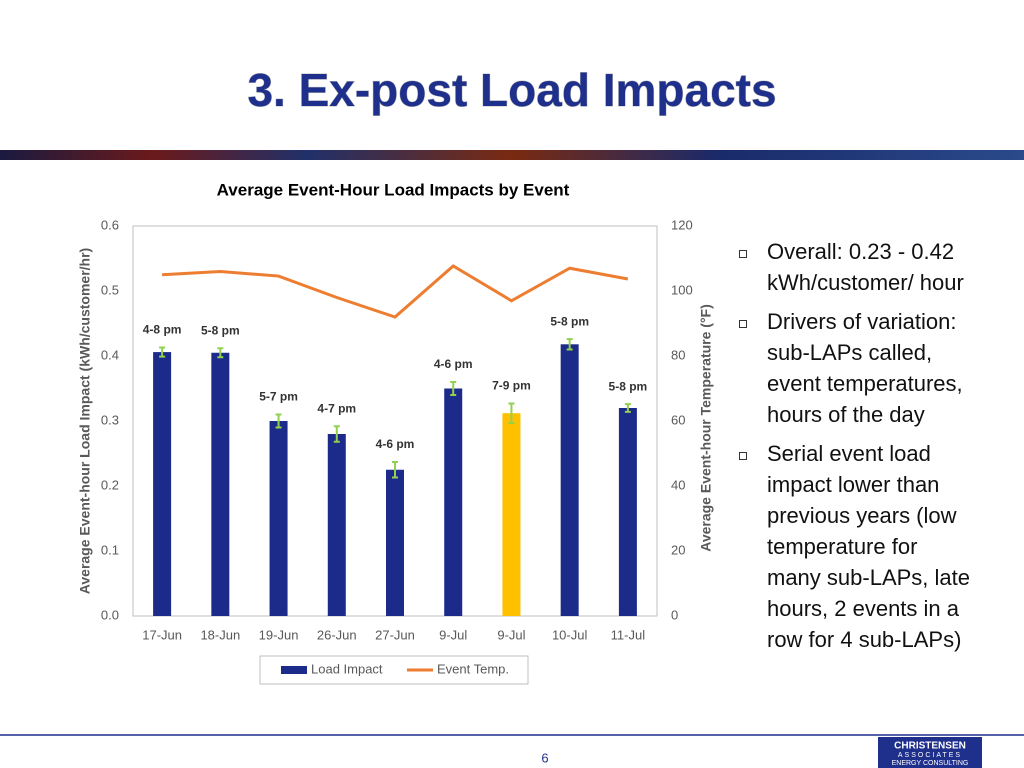 The image size is (1024, 768). Describe the element at coordinates (544, 757) in the screenshot. I see `page-number: 6` at that location.